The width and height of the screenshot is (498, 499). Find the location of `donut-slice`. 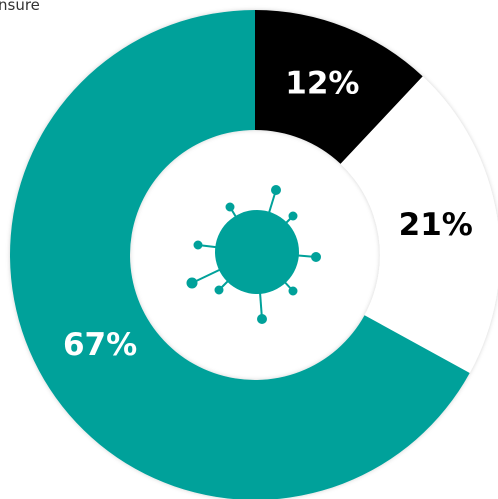

donut-slice is located at coordinates (339, 87).